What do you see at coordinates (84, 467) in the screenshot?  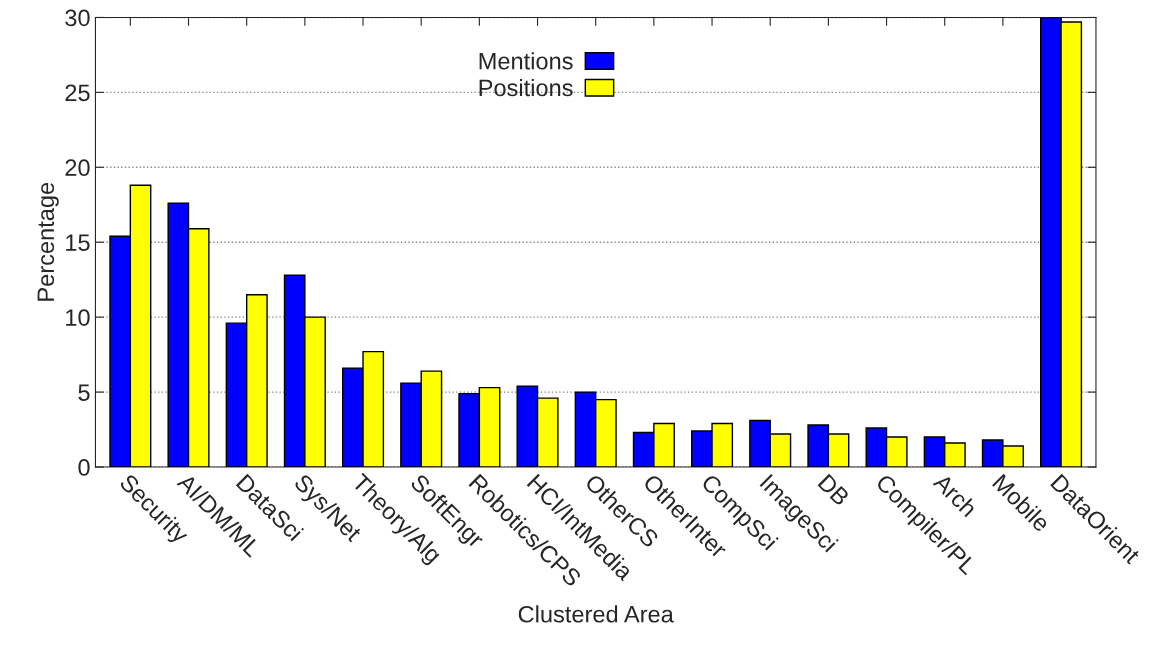 I see `y-tick-label: 0` at bounding box center [84, 467].